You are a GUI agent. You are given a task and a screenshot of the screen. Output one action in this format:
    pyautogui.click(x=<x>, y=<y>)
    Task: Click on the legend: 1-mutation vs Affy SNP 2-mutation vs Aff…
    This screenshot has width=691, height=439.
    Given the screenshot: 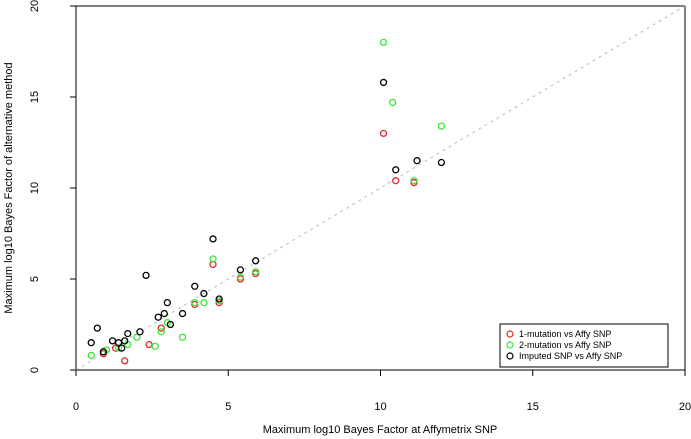 What is the action you would take?
    pyautogui.click(x=584, y=345)
    